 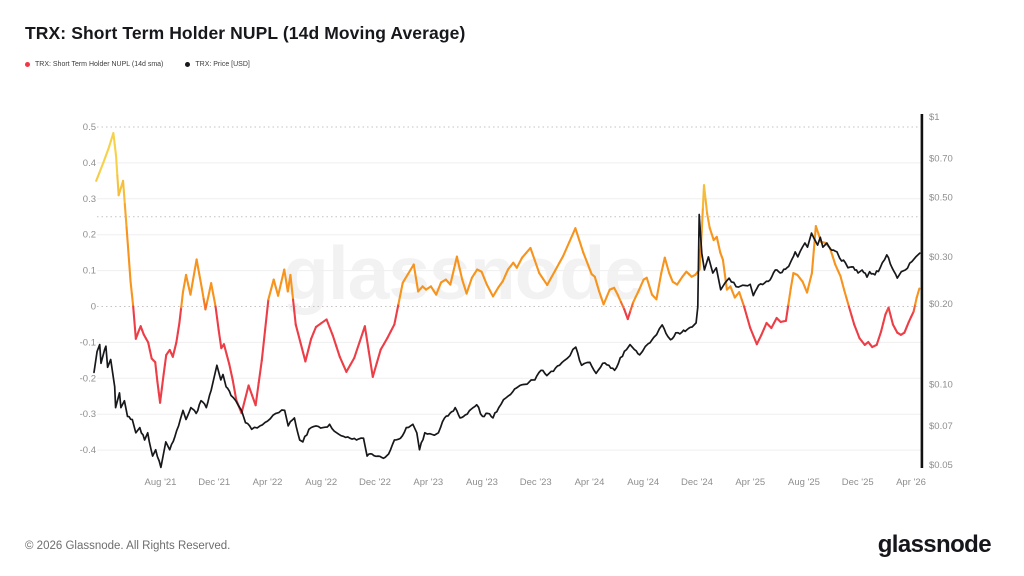 I want to click on svg-text: $0.50, so click(x=941, y=198).